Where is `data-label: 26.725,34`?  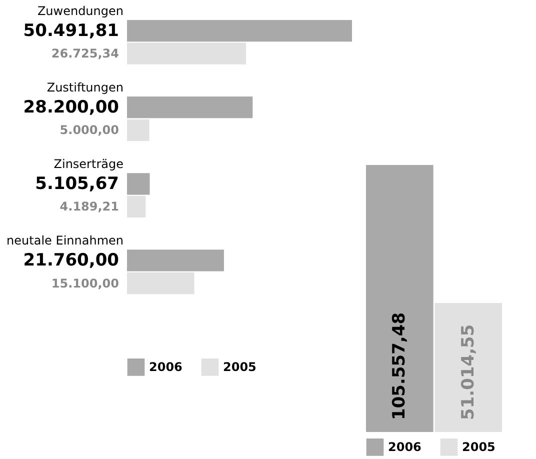 data-label: 26.725,34 is located at coordinates (85, 53).